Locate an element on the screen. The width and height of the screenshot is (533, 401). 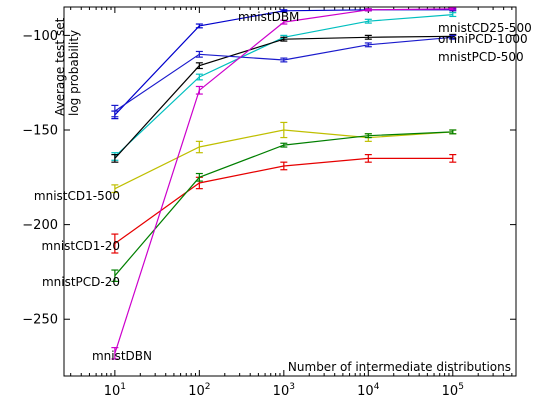
label-mnistdbm: mnistDBM is located at coordinates (268, 17).